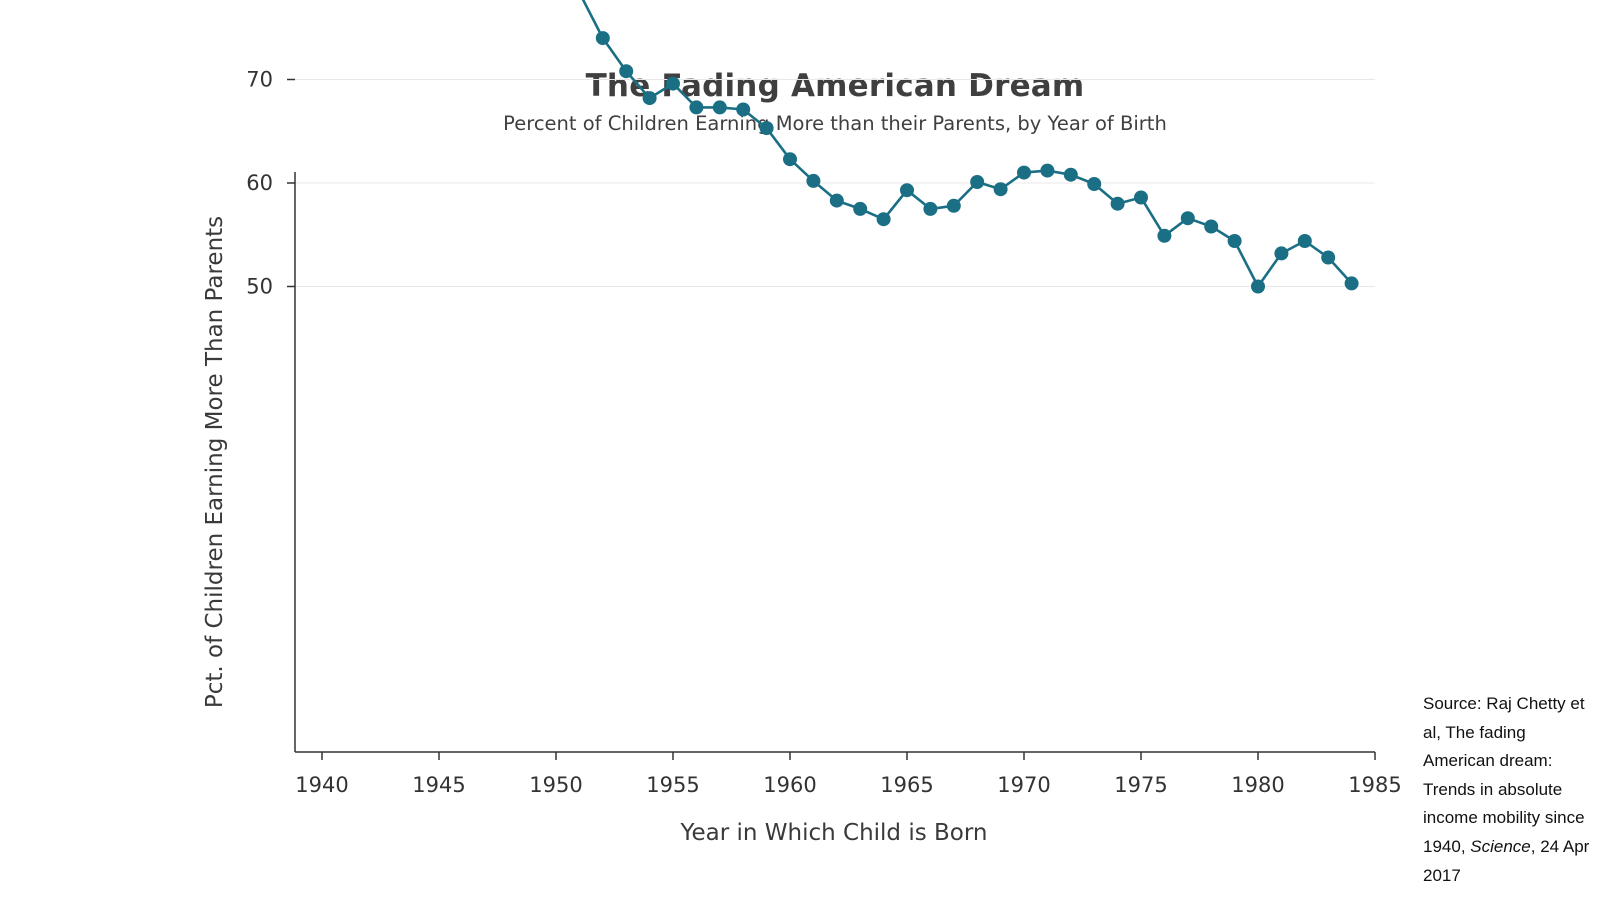 This screenshot has height=900, width=1600. Describe the element at coordinates (977, 162) in the screenshot. I see `data-points` at that location.